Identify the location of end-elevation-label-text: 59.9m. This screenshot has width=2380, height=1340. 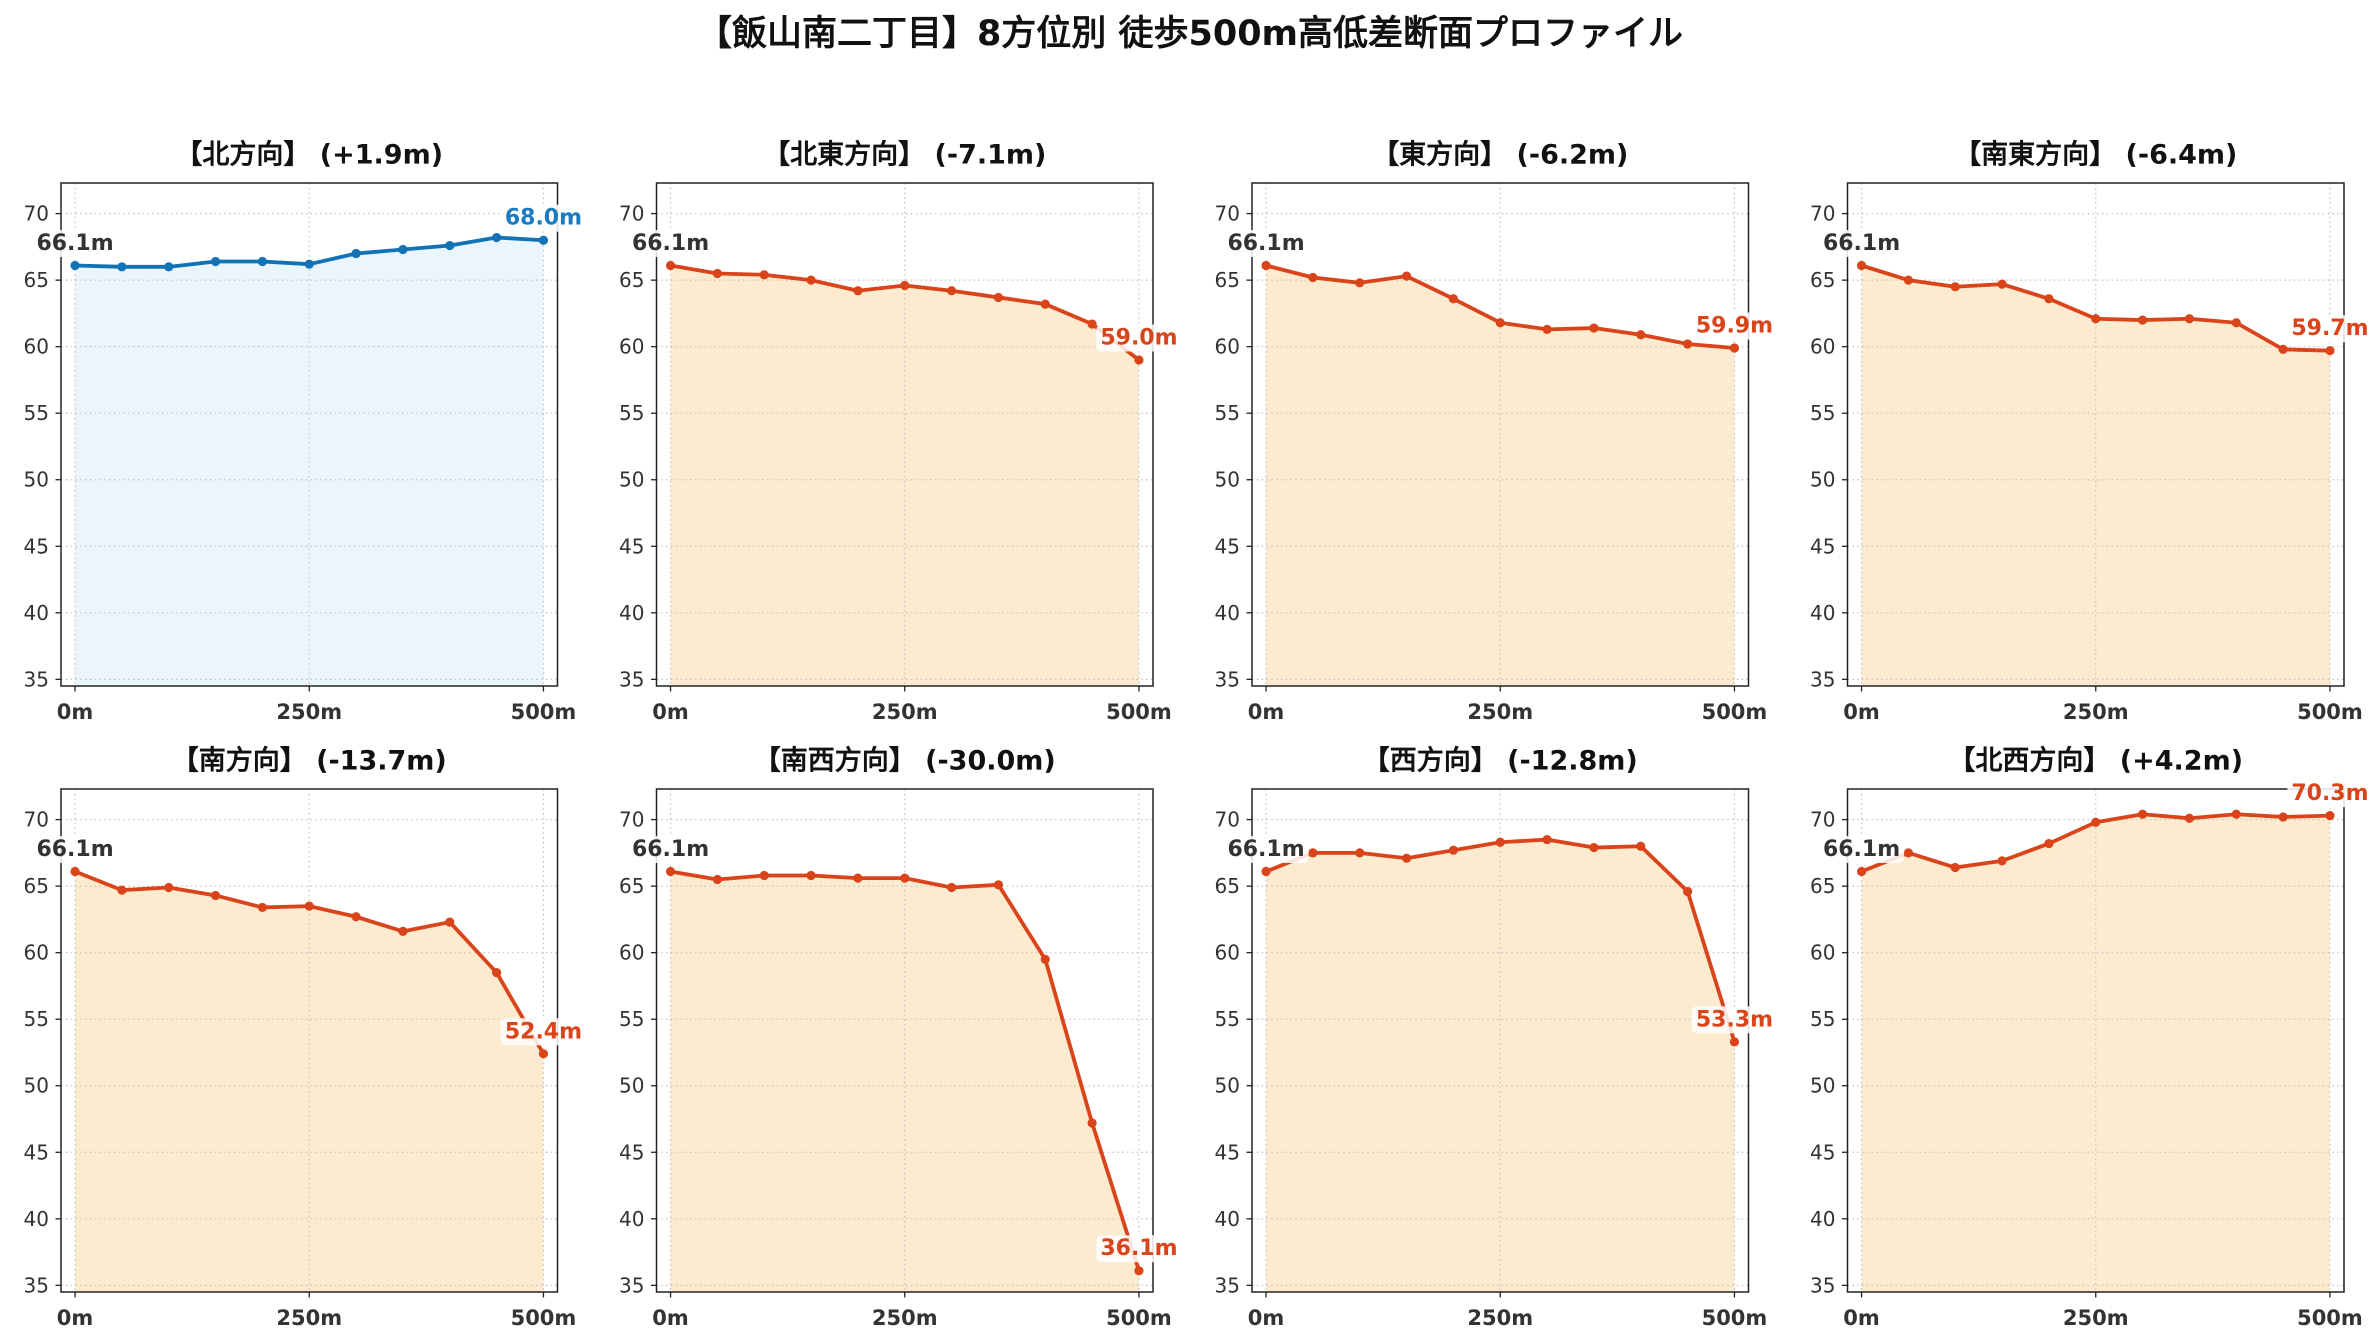
(1734, 326).